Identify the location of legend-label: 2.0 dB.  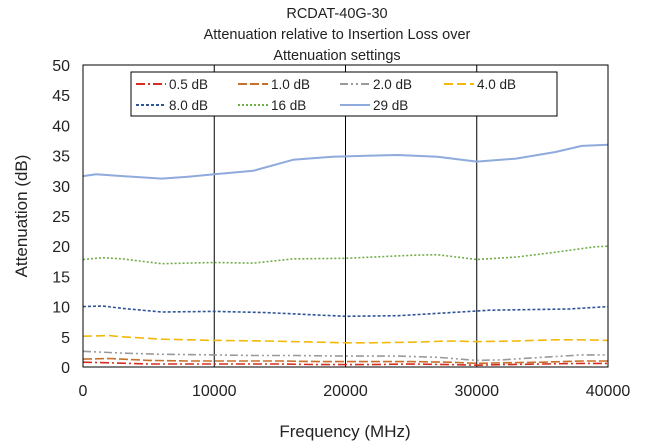
(392, 84).